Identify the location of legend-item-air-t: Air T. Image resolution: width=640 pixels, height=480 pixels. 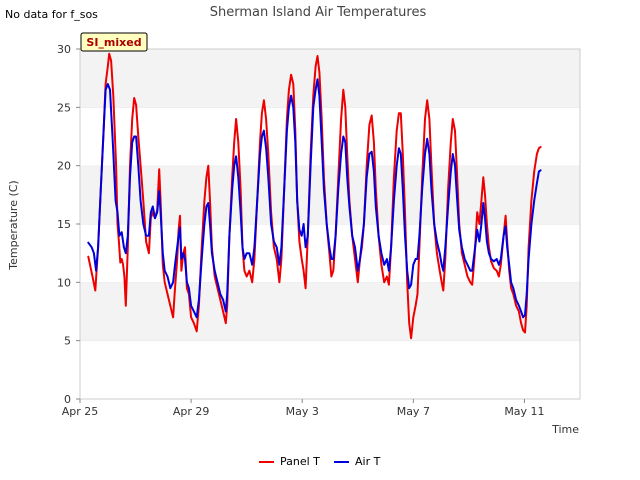
(357, 461).